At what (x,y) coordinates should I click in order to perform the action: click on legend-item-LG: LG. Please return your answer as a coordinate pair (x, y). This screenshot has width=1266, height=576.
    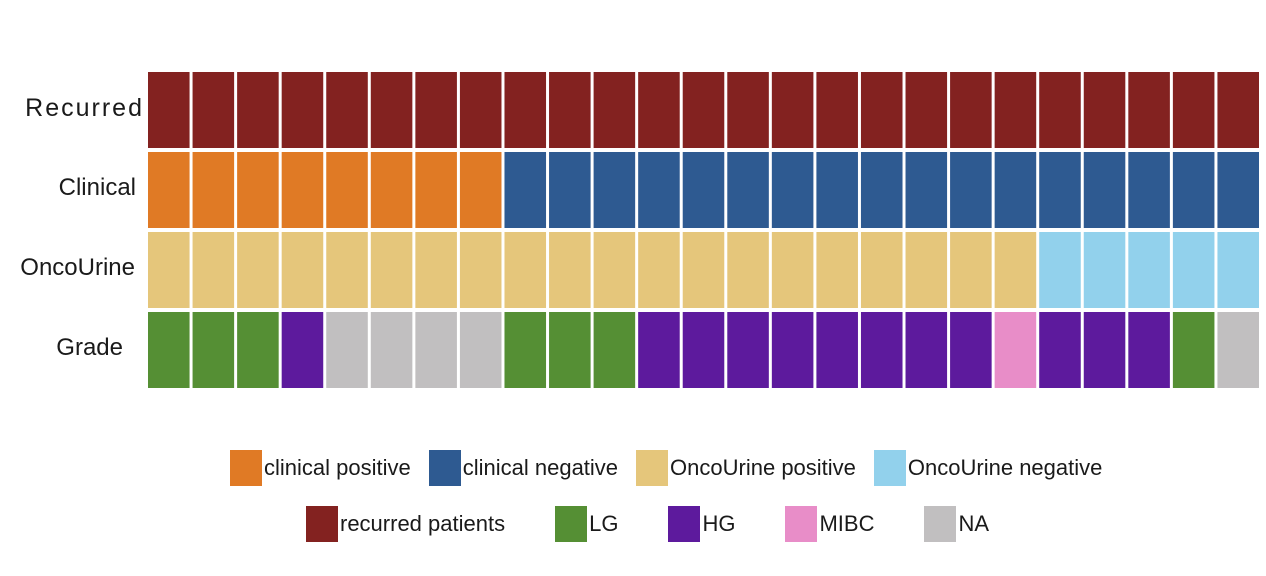
    Looking at the image, I should click on (586, 524).